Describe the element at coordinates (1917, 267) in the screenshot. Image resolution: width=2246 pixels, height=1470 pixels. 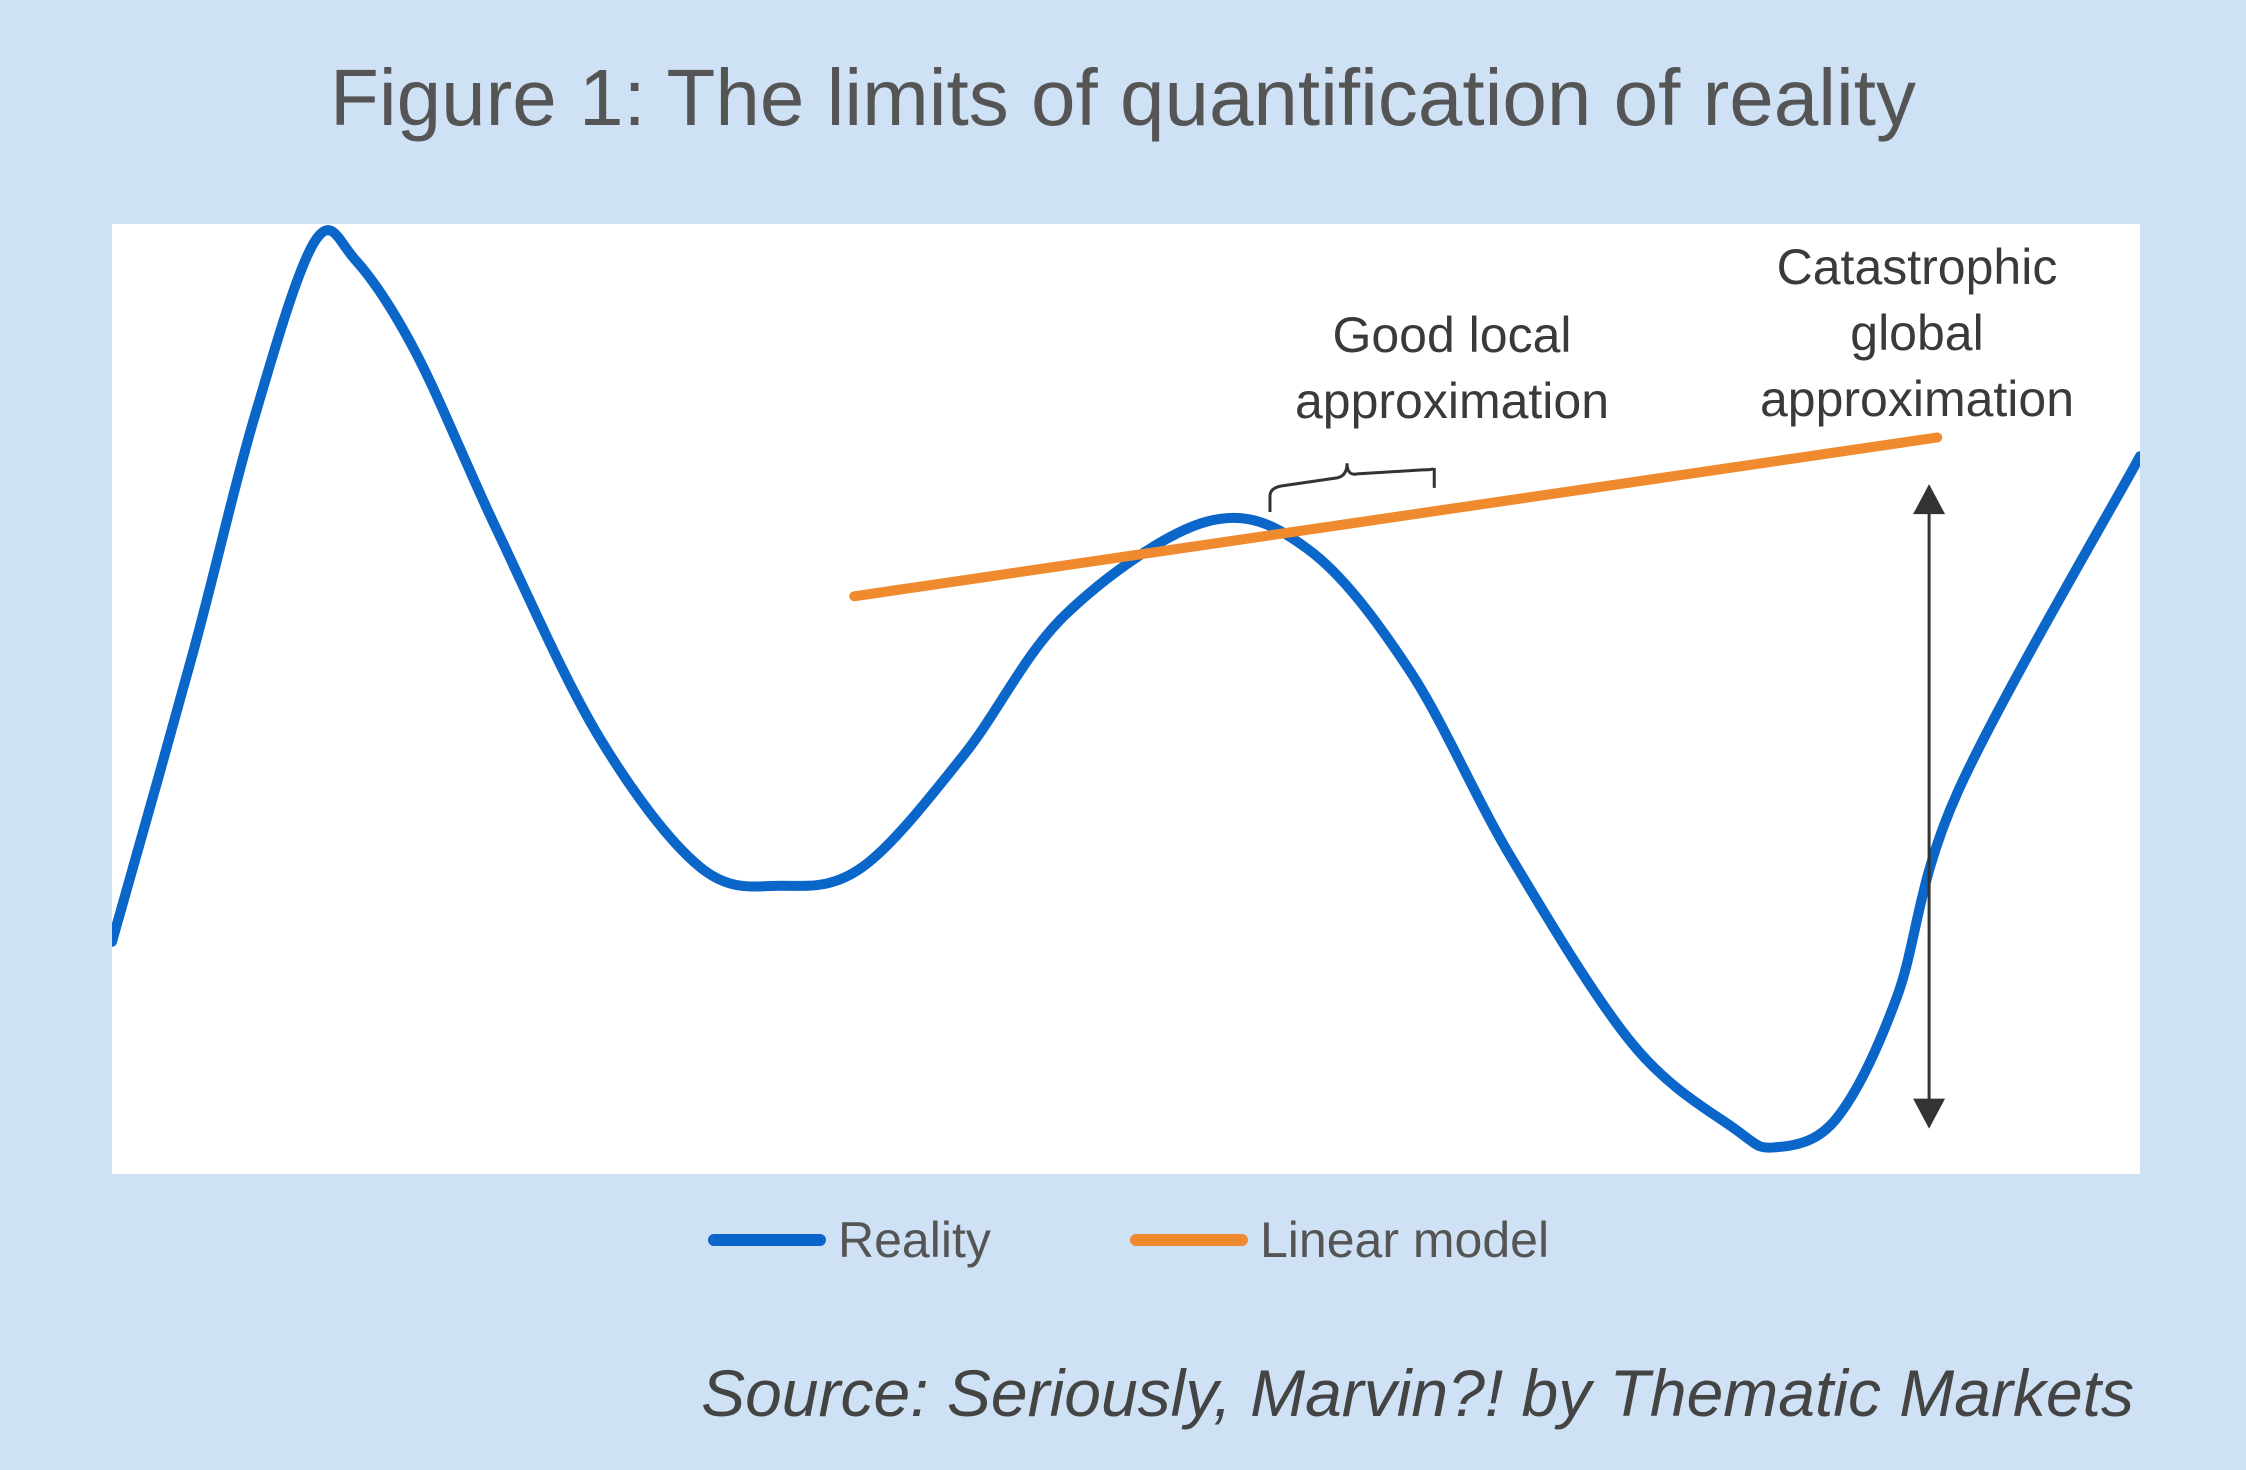
I see `annotation-catastrophic-line-1: Catastrophic` at that location.